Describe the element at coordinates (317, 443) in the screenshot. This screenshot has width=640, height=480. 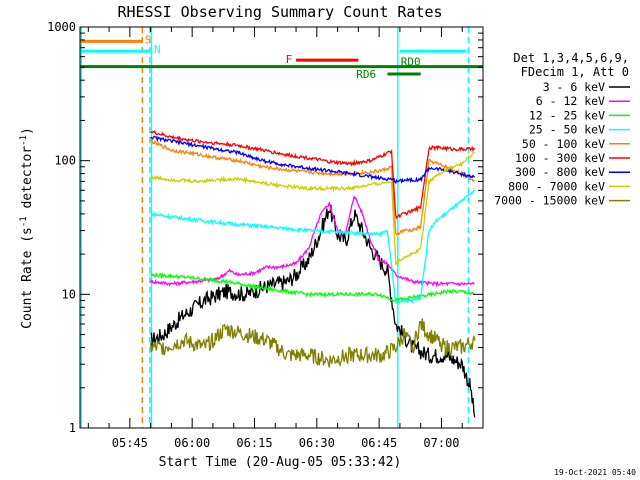
I see `x-tick-label-3: 06:30` at that location.